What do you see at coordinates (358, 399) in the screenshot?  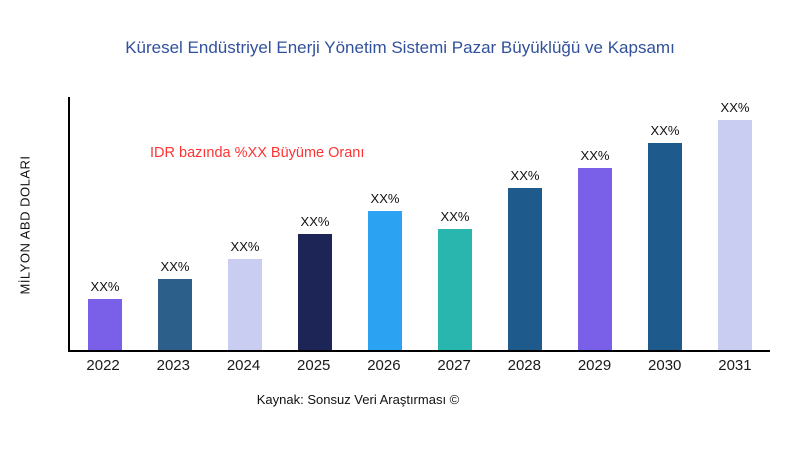 I see `source-caption: Kaynak: Sonsuz Veri Araştırması ©` at bounding box center [358, 399].